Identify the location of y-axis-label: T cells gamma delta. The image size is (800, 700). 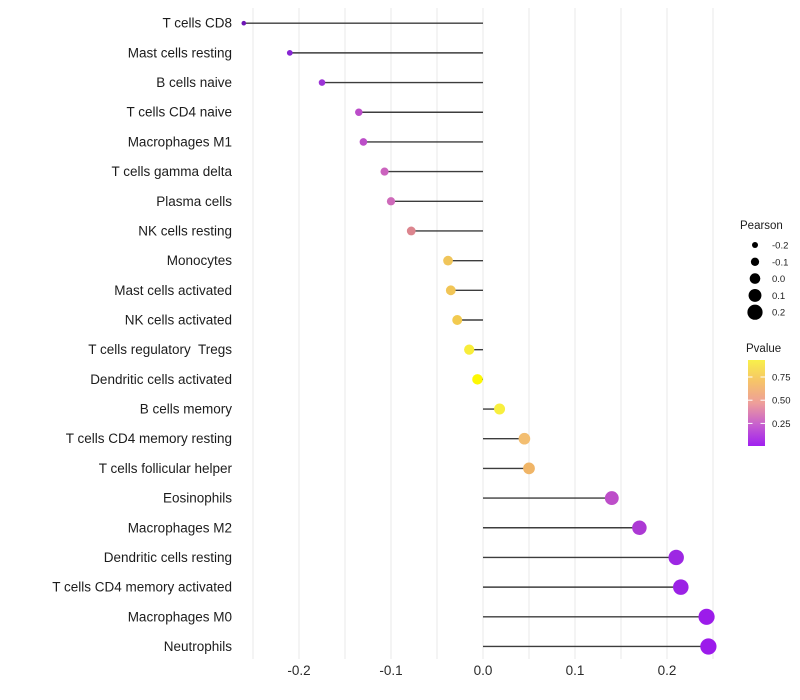
(171, 171).